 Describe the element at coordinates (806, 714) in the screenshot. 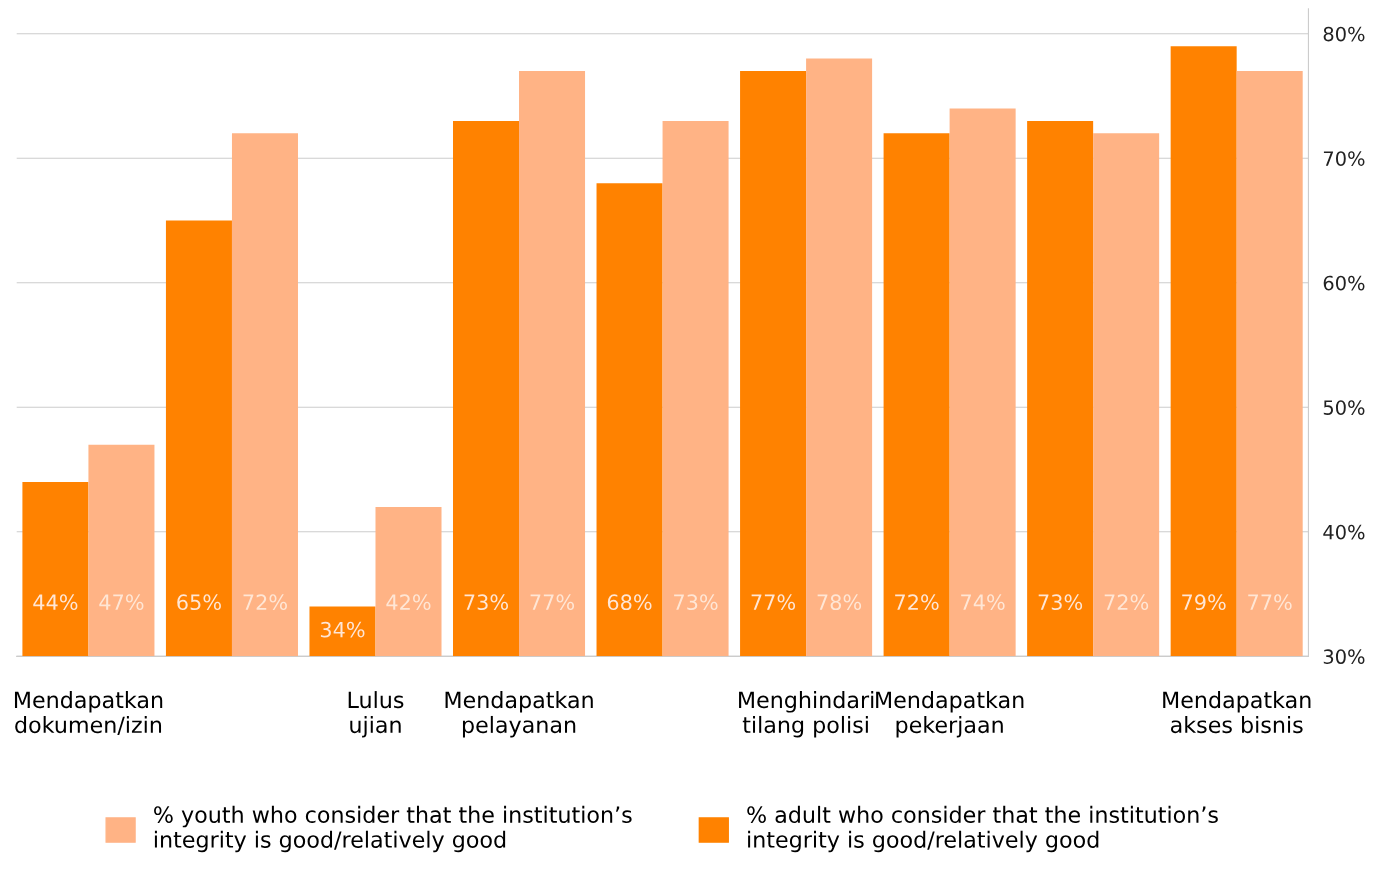

I see `x-tick-label: Menghindari tilang polisi` at that location.